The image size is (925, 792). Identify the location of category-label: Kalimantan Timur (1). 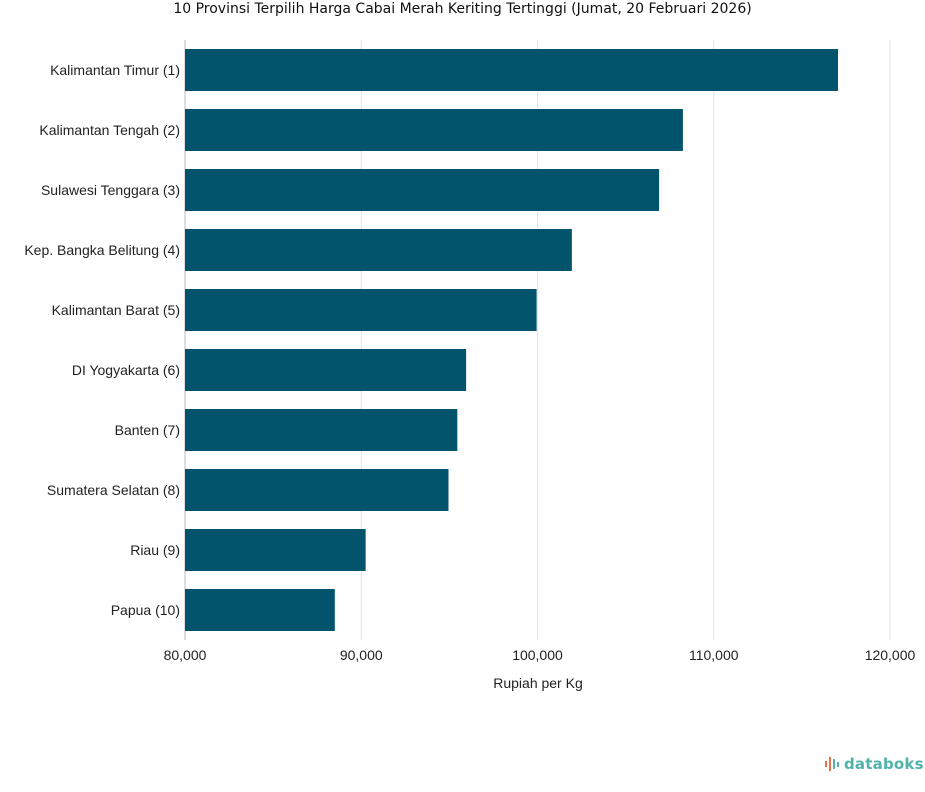
(115, 70).